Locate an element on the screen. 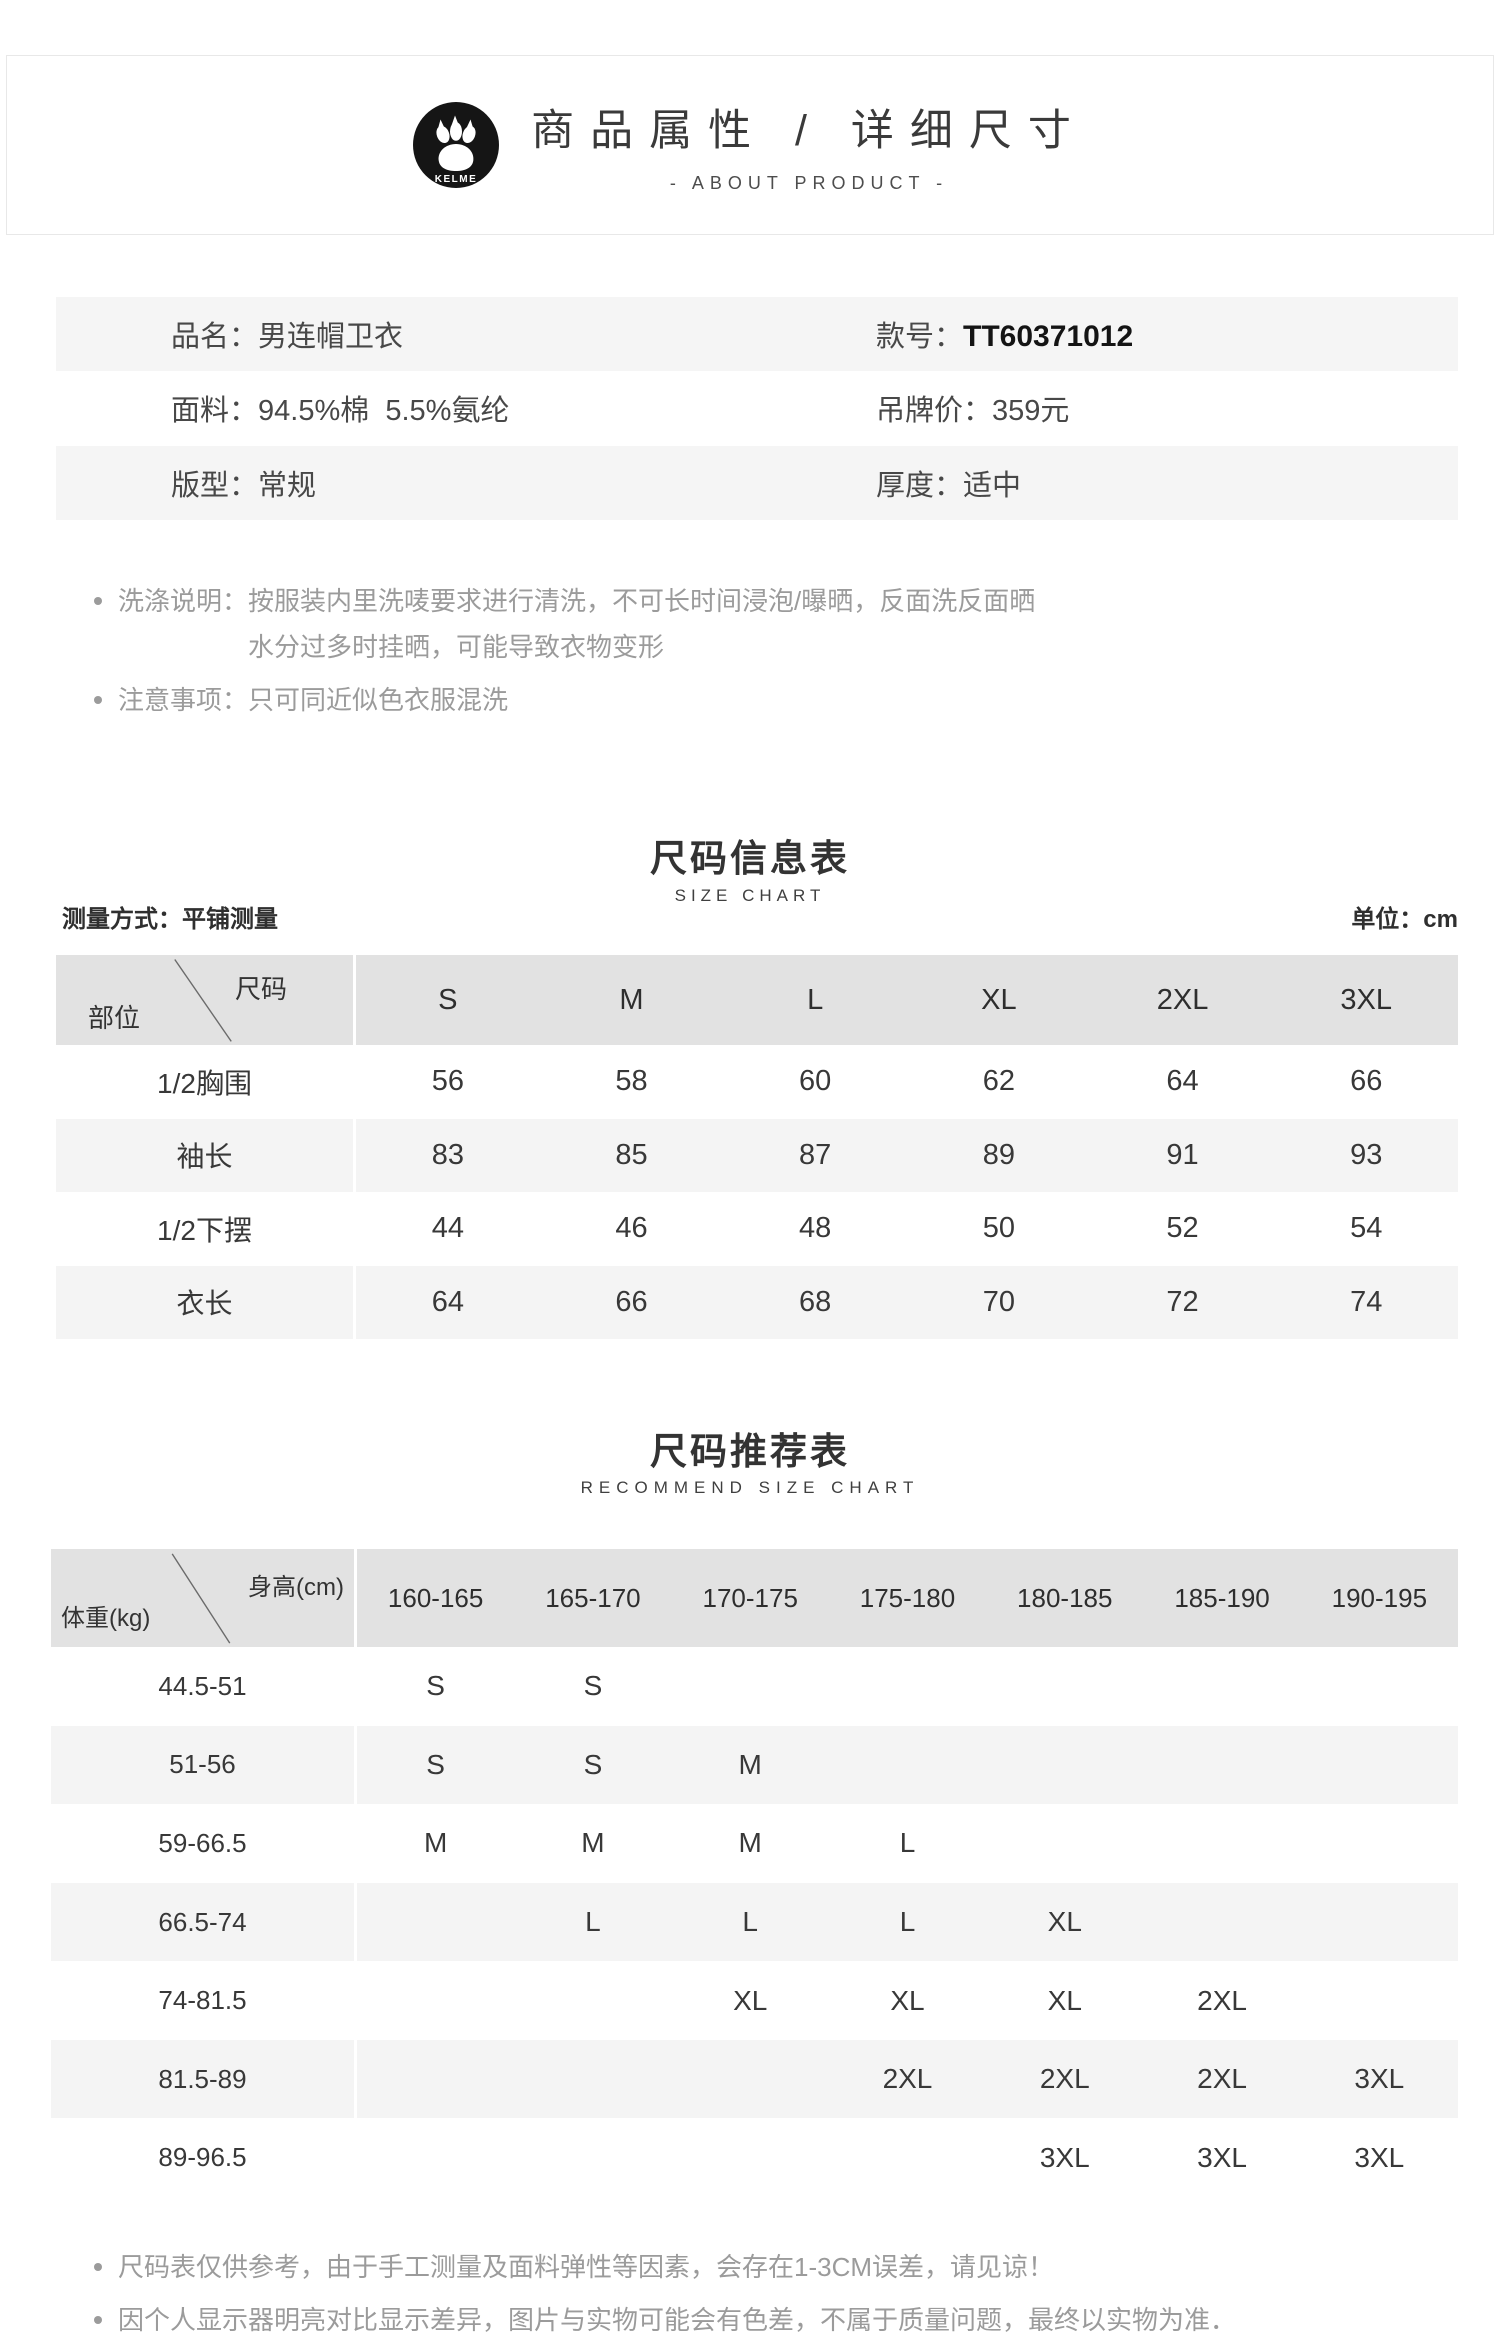 The image size is (1500, 2350). table-row: 74-81.5 XL XL XL 2XL is located at coordinates (754, 2000).